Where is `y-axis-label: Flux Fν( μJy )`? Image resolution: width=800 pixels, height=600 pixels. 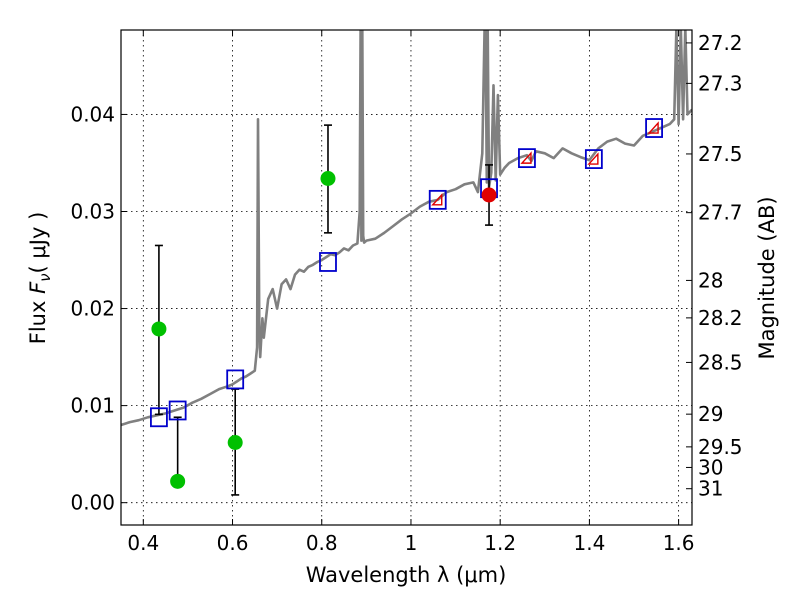
y-axis-label: Flux Fν( μJy ) is located at coordinates (40, 278).